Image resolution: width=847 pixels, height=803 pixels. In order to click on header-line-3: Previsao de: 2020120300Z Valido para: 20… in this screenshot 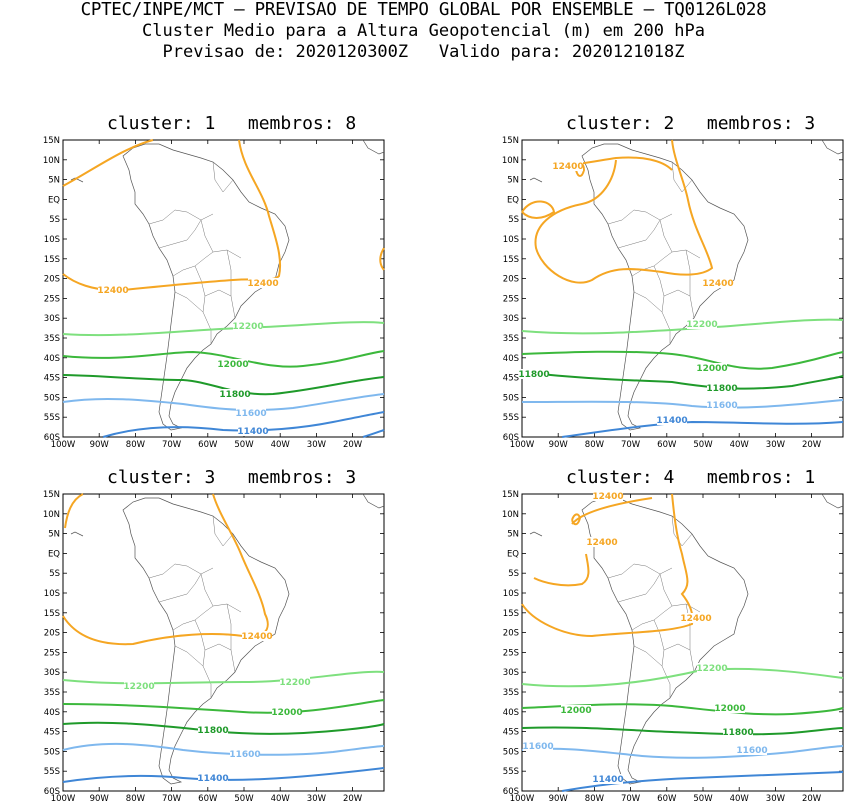, I will do `click(423, 52)`.